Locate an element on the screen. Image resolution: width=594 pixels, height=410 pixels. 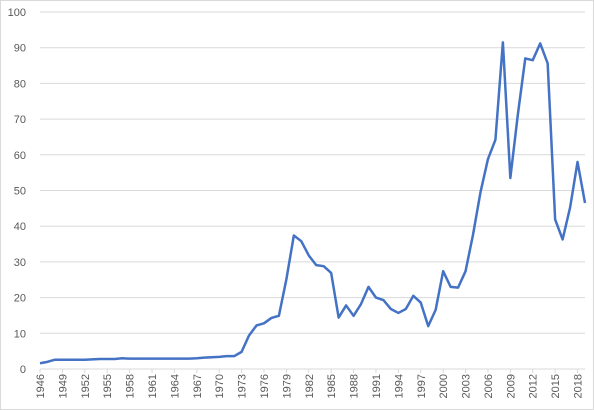
x-tick-label: 2003 is located at coordinates (467, 386).